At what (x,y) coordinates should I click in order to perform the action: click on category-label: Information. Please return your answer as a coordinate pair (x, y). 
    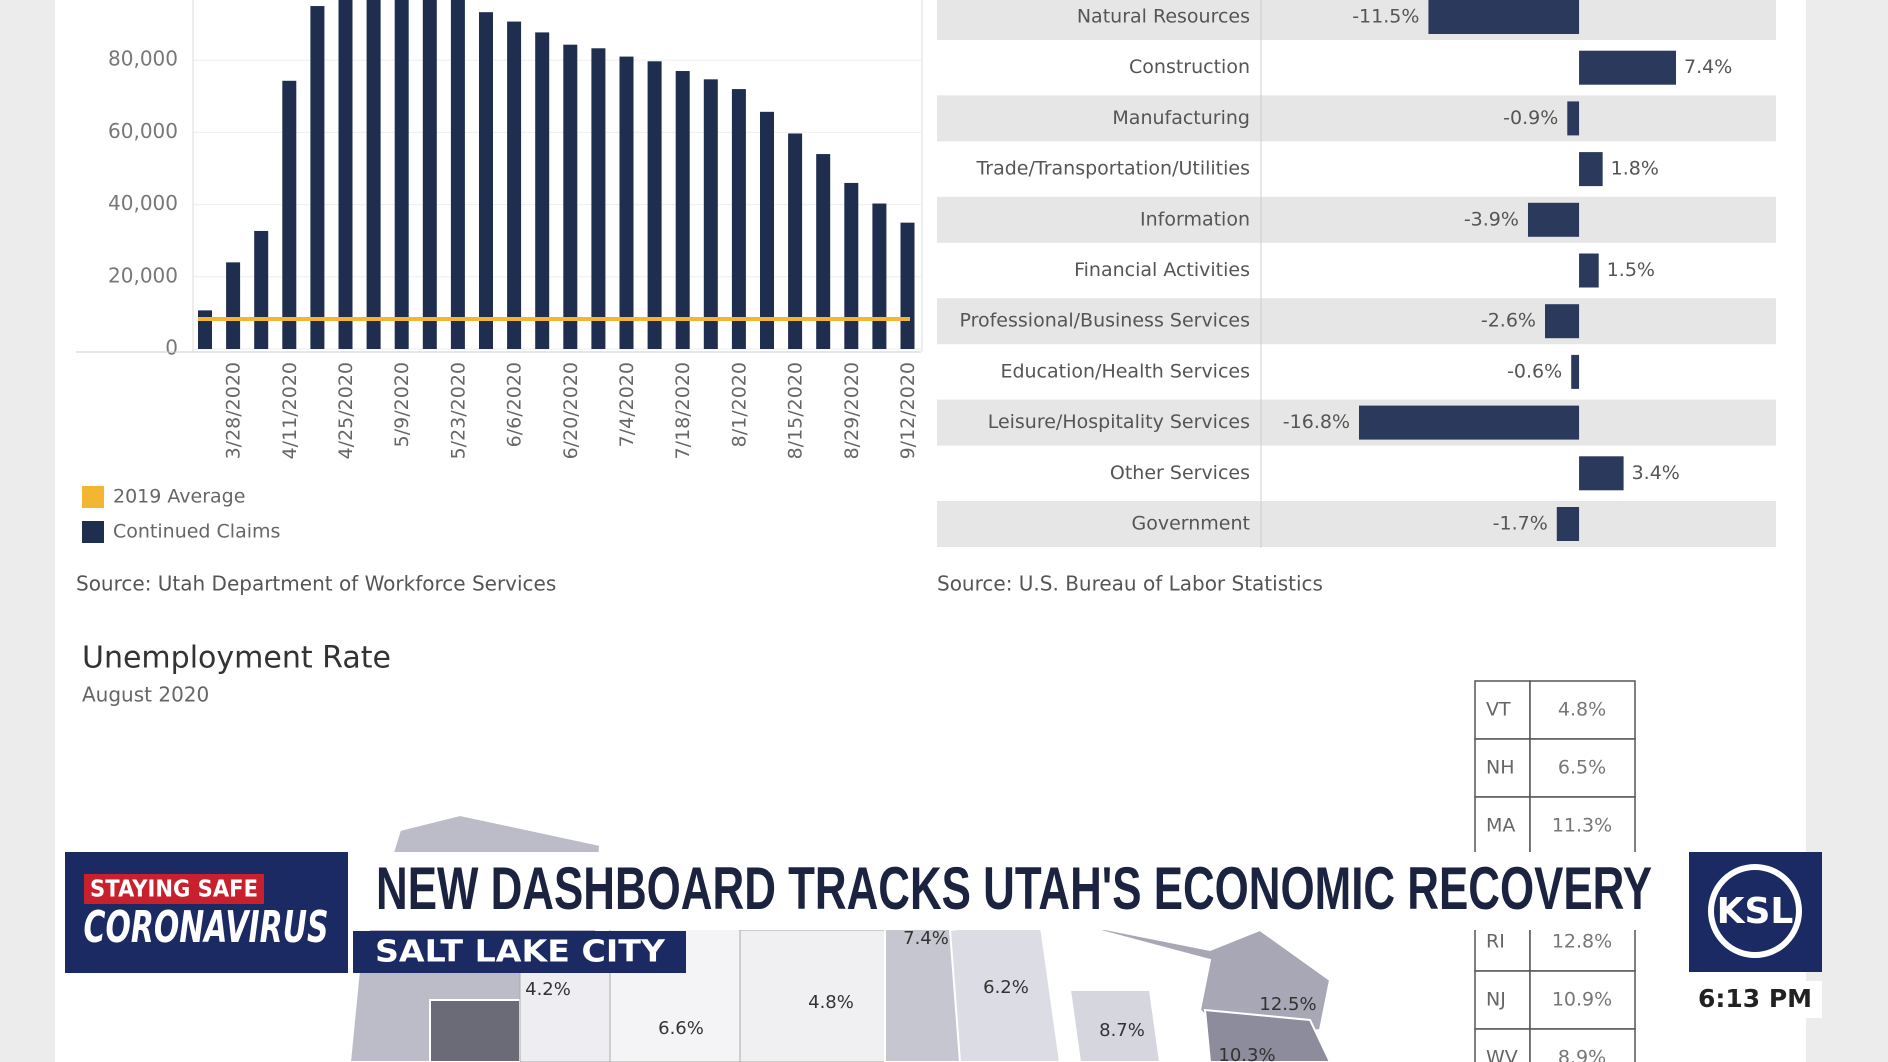
    Looking at the image, I should click on (1195, 219).